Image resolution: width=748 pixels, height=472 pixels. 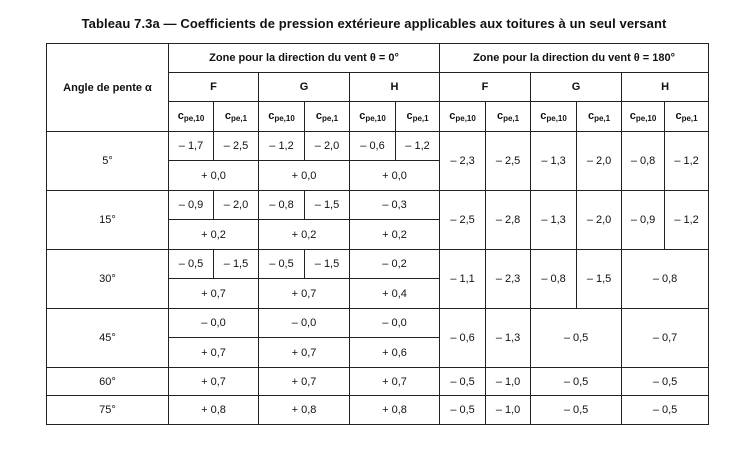 I want to click on angle-cell: 45°, so click(x=107, y=338).